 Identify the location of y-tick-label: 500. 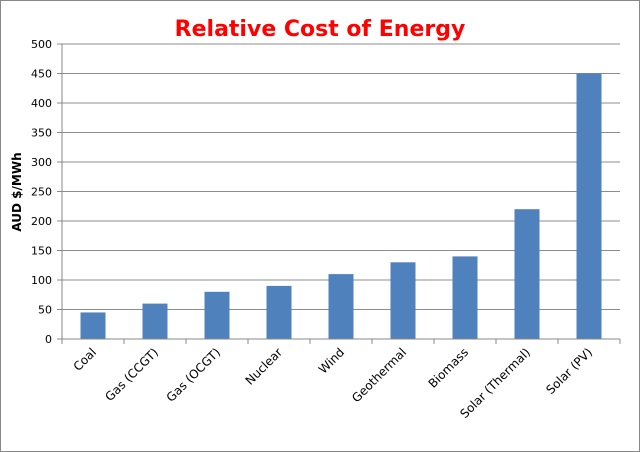
(41, 44).